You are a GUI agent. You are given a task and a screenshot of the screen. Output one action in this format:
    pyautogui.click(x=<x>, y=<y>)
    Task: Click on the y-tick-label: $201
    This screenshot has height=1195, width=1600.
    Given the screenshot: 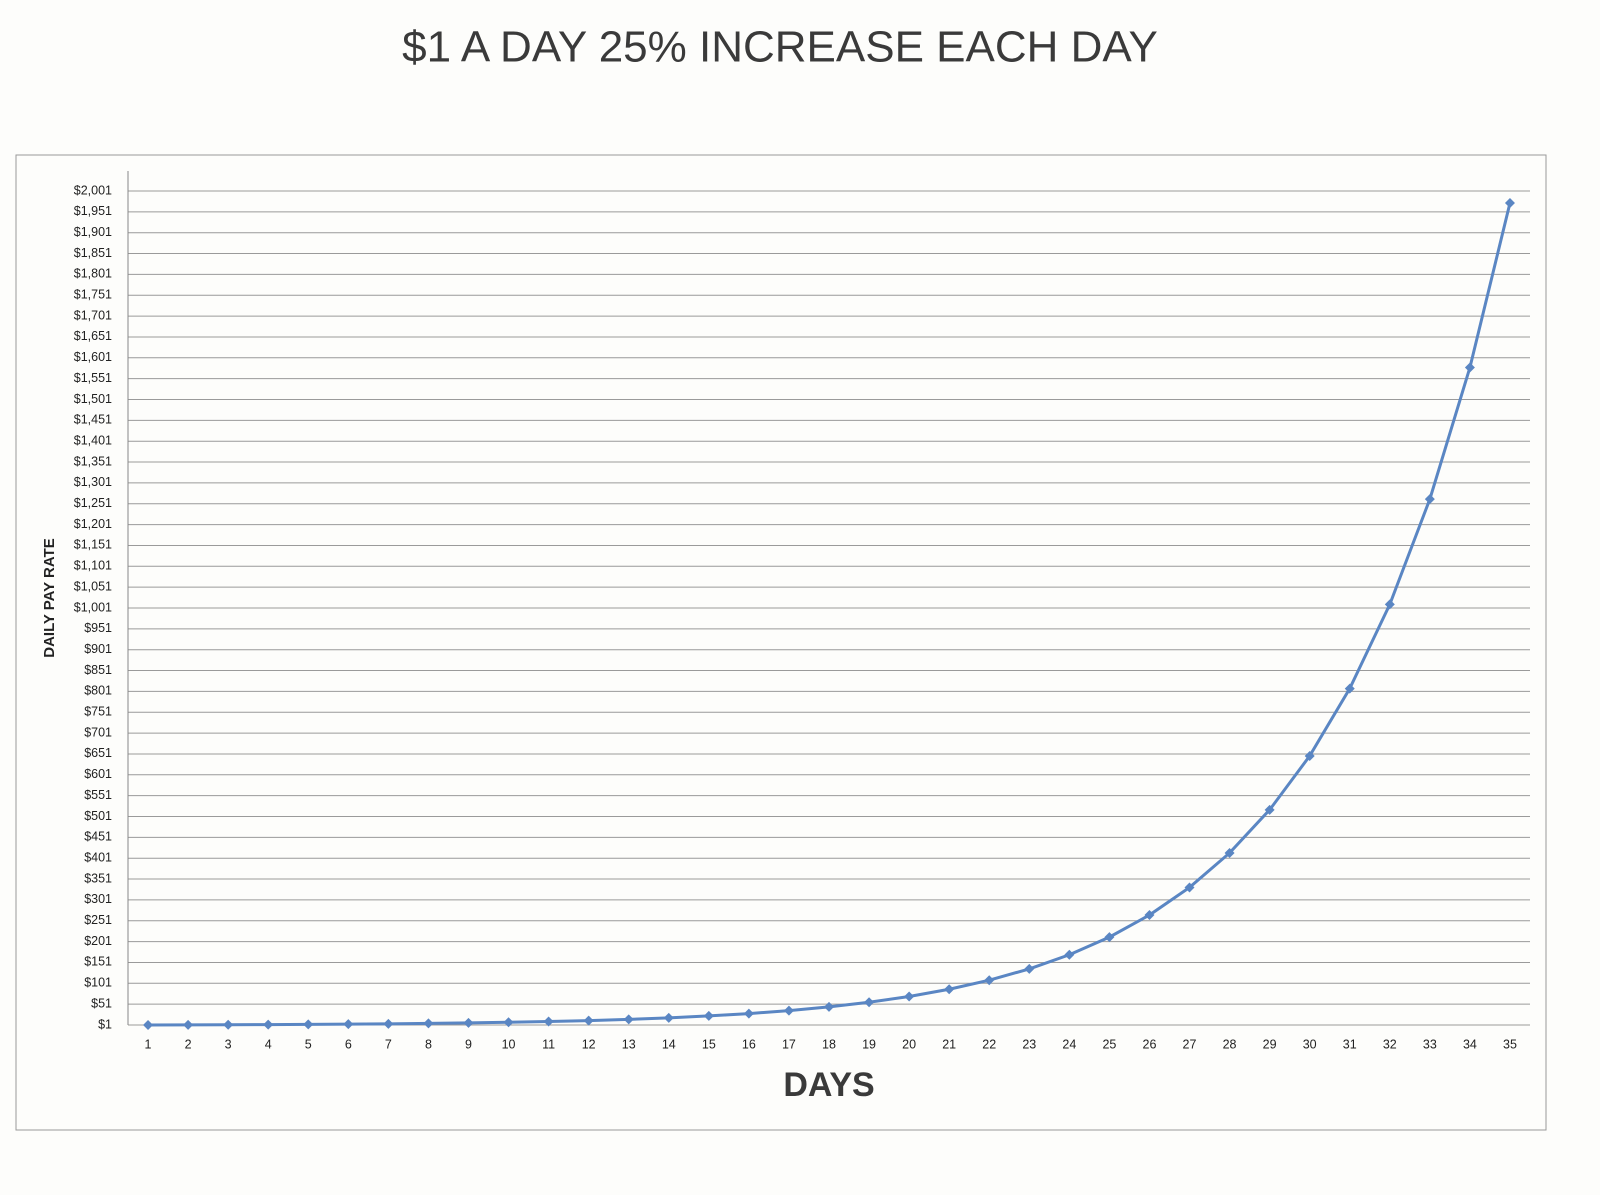 What is the action you would take?
    pyautogui.click(x=98, y=941)
    